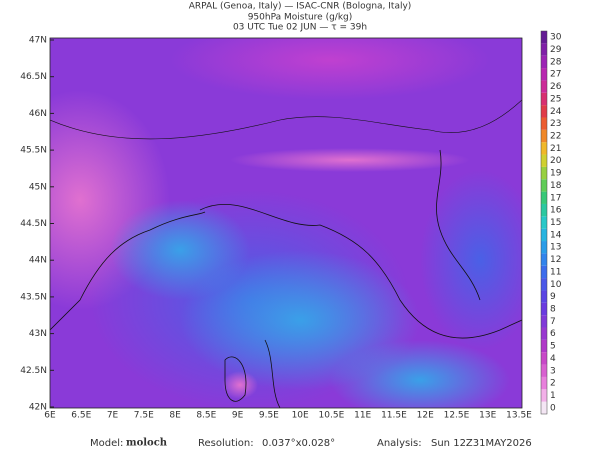 The image size is (600, 450). I want to click on footer-value: Sun 12Z31MAY2026, so click(481, 443).